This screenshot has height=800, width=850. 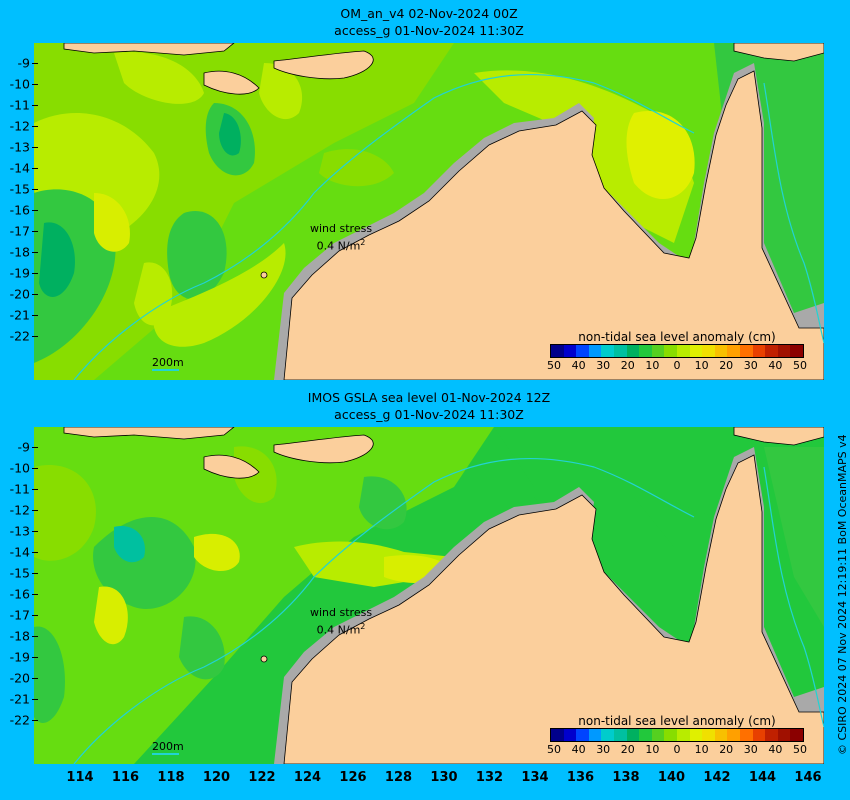 What do you see at coordinates (775, 749) in the screenshot?
I see `bottom-colorbar-tick-label: 40` at bounding box center [775, 749].